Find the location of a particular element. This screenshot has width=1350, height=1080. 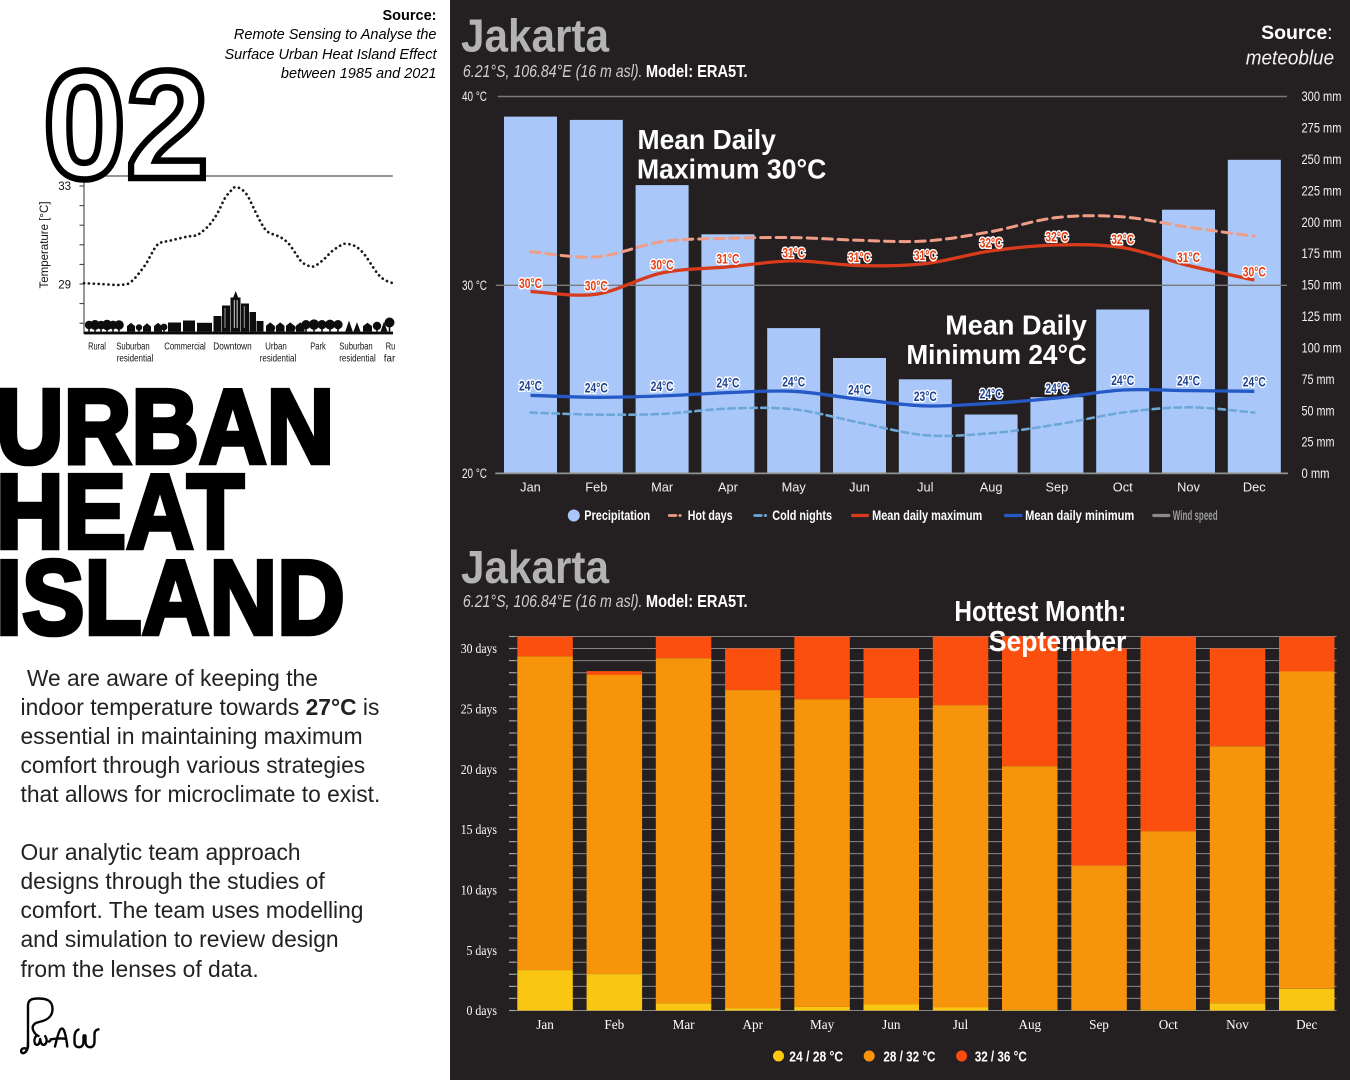

svg-text: 25 mm is located at coordinates (1318, 442).